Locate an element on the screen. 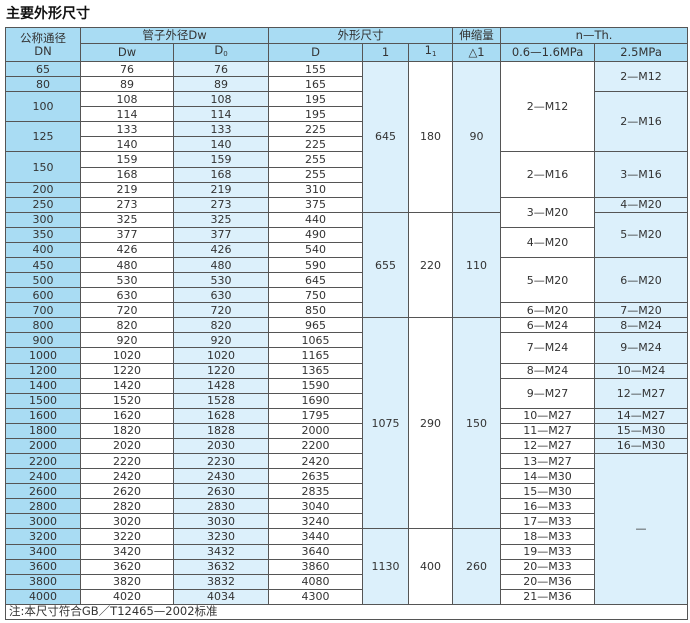 This screenshot has width=690, height=623. low-pressure-bolt-cell: 3—M20 is located at coordinates (548, 212).